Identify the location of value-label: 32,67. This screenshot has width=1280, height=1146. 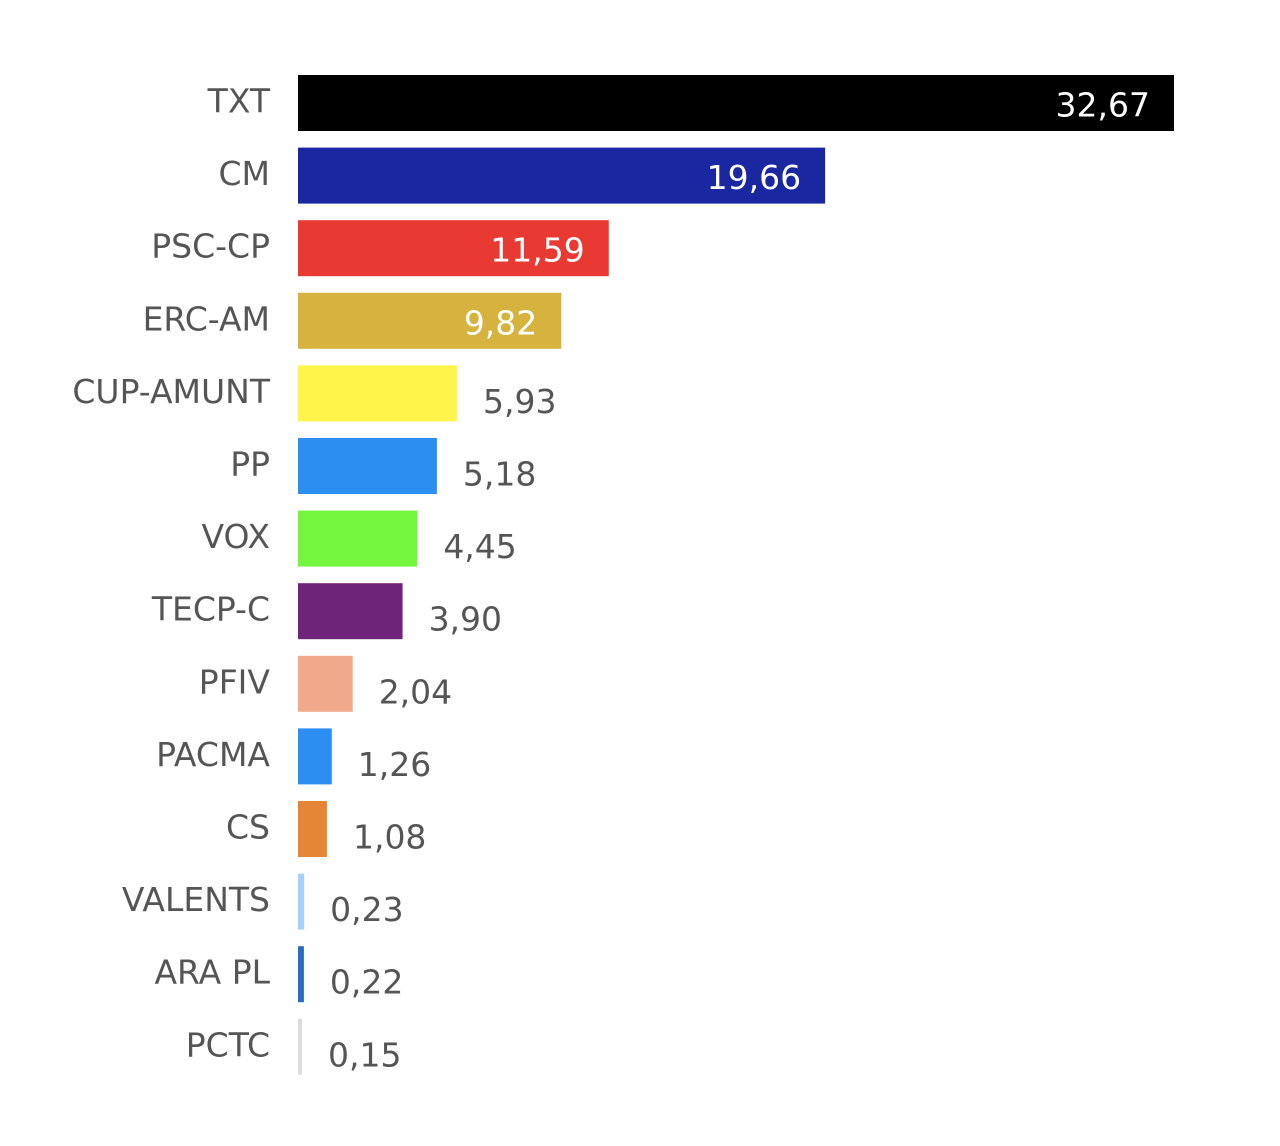
(1103, 105).